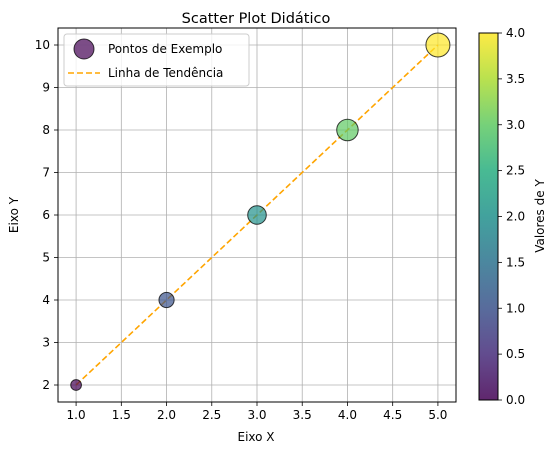  Describe the element at coordinates (166, 415) in the screenshot. I see `x-tick-label: 2.0` at that location.